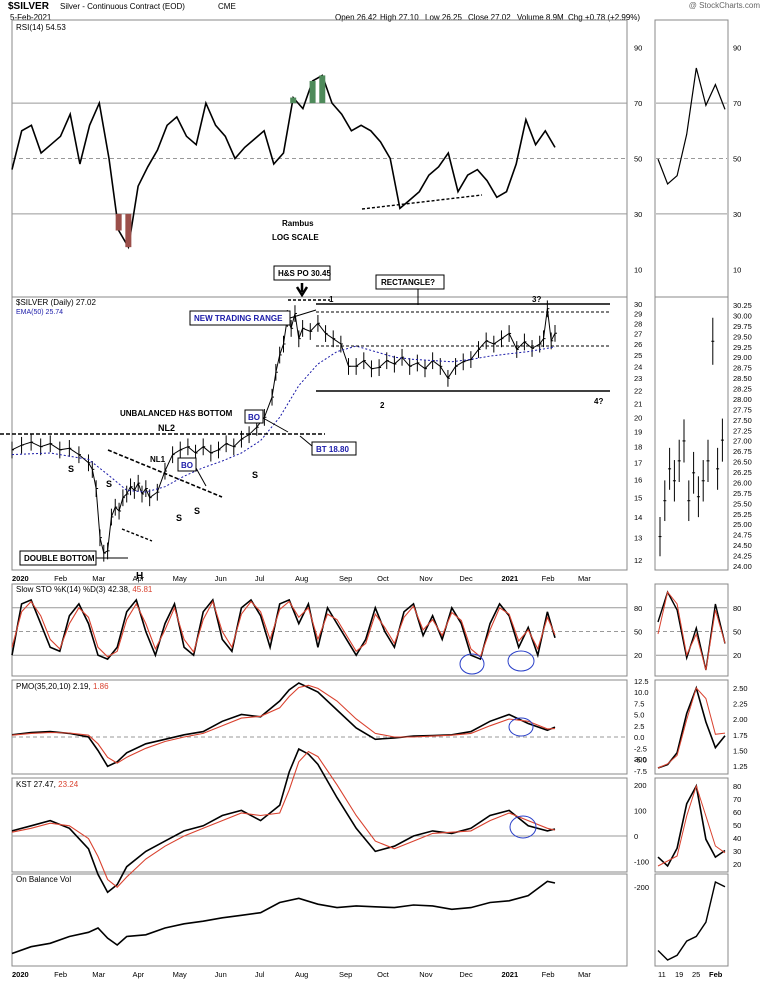 The image size is (765, 981). Describe the element at coordinates (716, 974) in the screenshot. I see `side-x-label: Feb` at that location.